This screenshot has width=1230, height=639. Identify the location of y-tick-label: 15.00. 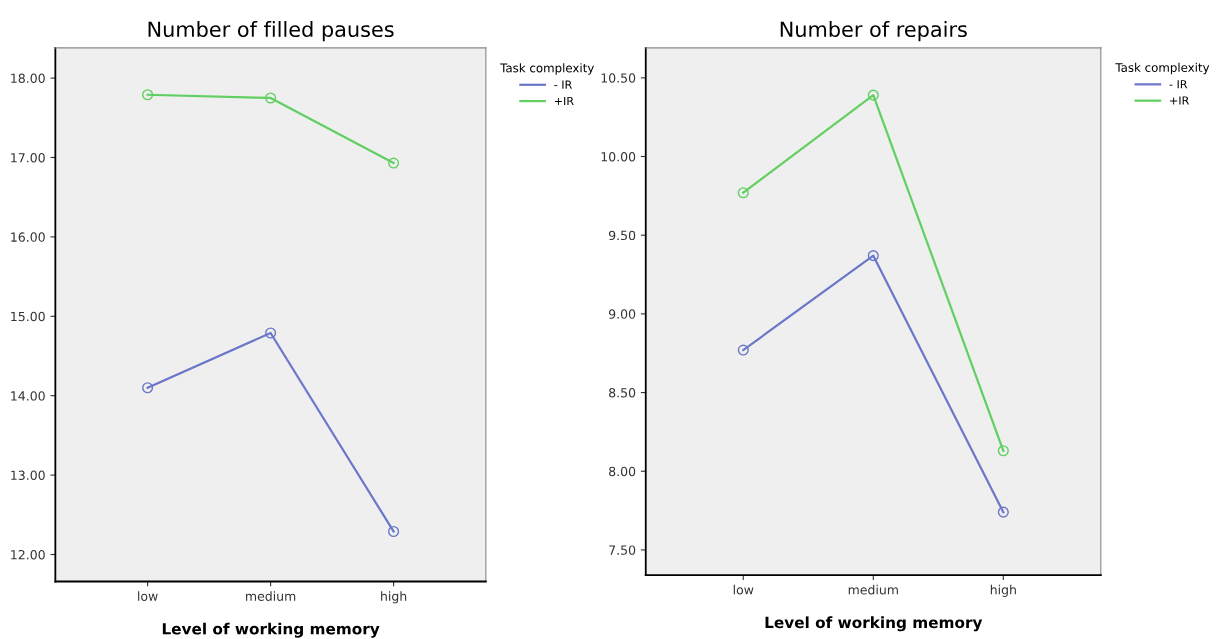
(28, 316).